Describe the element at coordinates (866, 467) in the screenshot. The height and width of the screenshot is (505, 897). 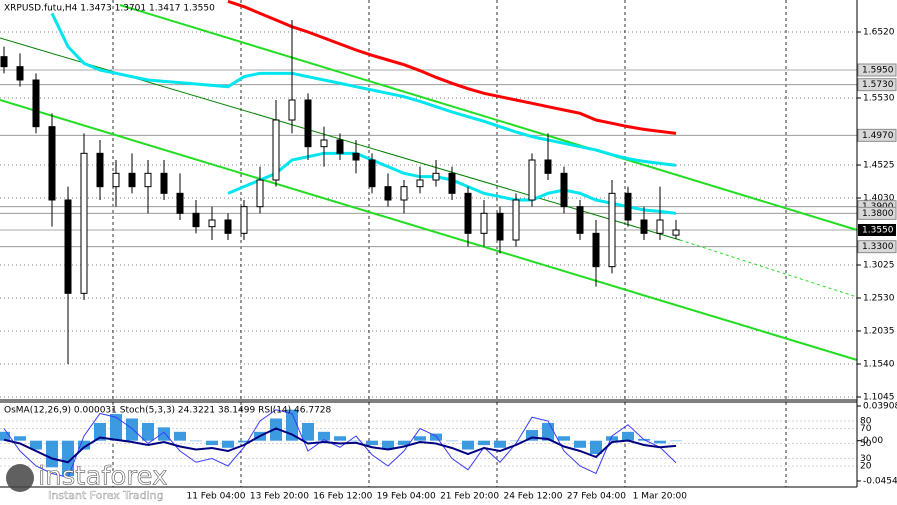
I see `y2-tick-label: 20` at that location.